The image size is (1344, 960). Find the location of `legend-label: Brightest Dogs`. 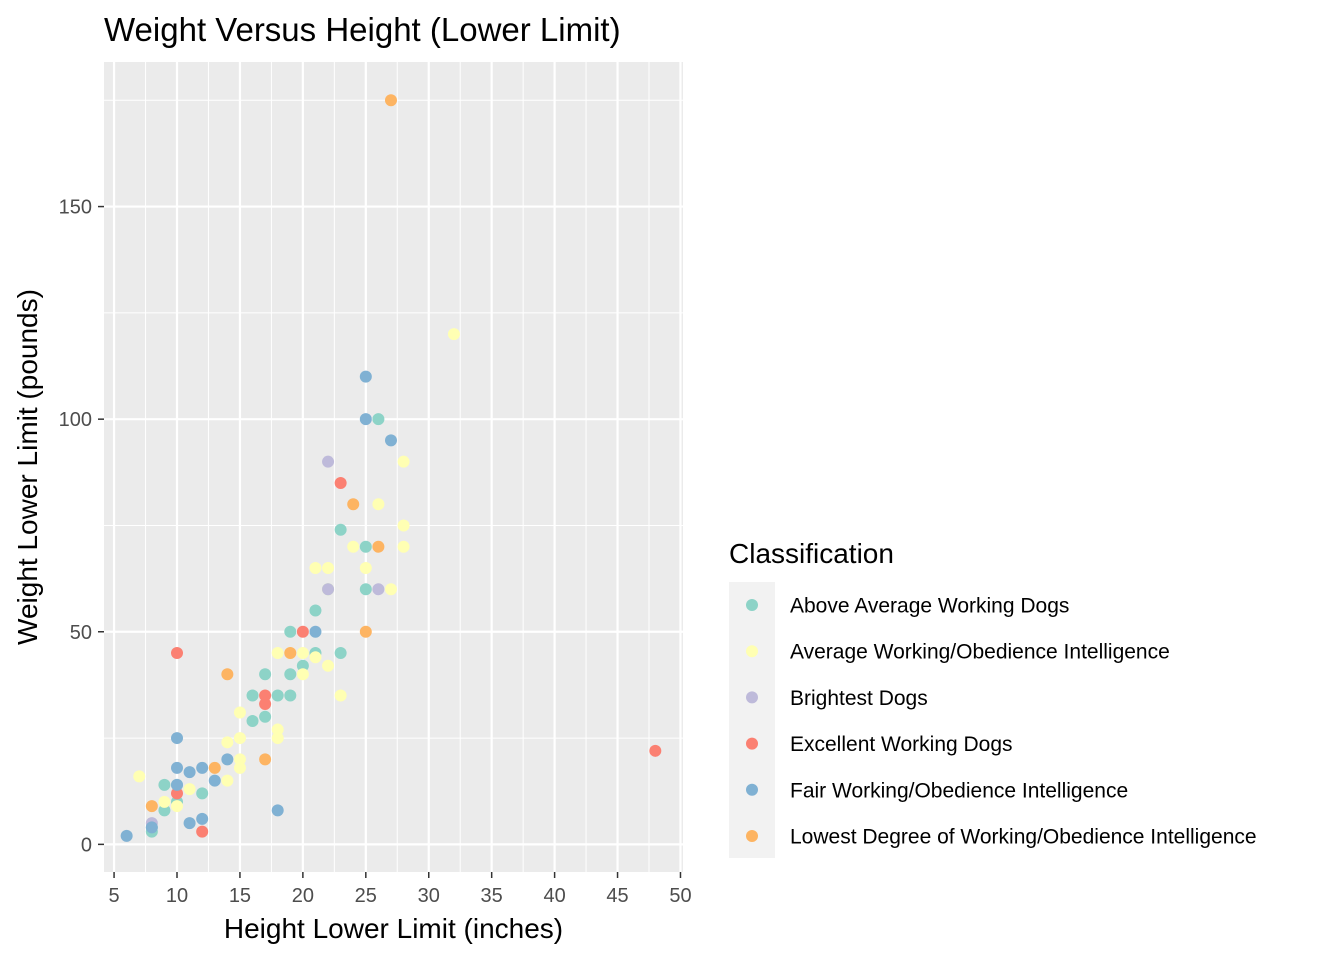

legend-label: Brightest Dogs is located at coordinates (859, 698).